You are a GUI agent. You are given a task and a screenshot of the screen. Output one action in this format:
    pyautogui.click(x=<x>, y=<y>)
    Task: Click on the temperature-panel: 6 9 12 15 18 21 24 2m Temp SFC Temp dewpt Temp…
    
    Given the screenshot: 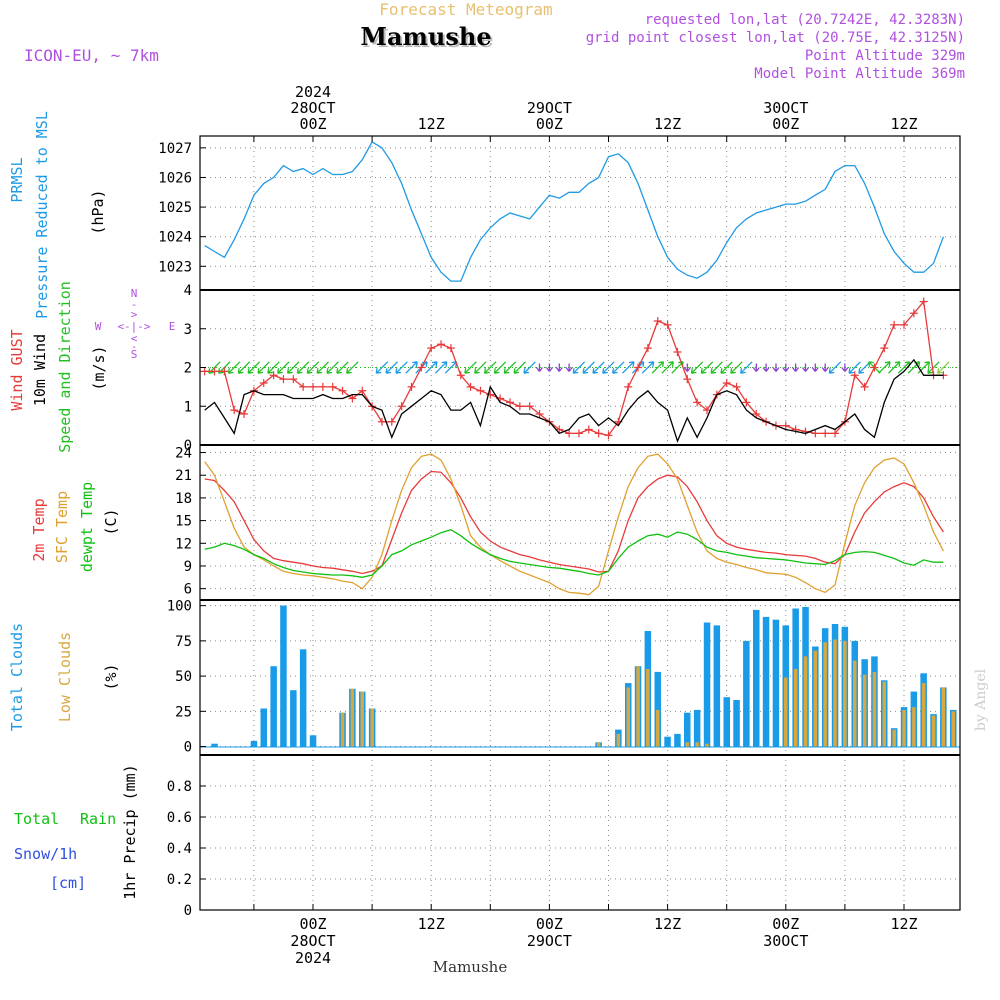 What is the action you would take?
    pyautogui.click(x=495, y=522)
    